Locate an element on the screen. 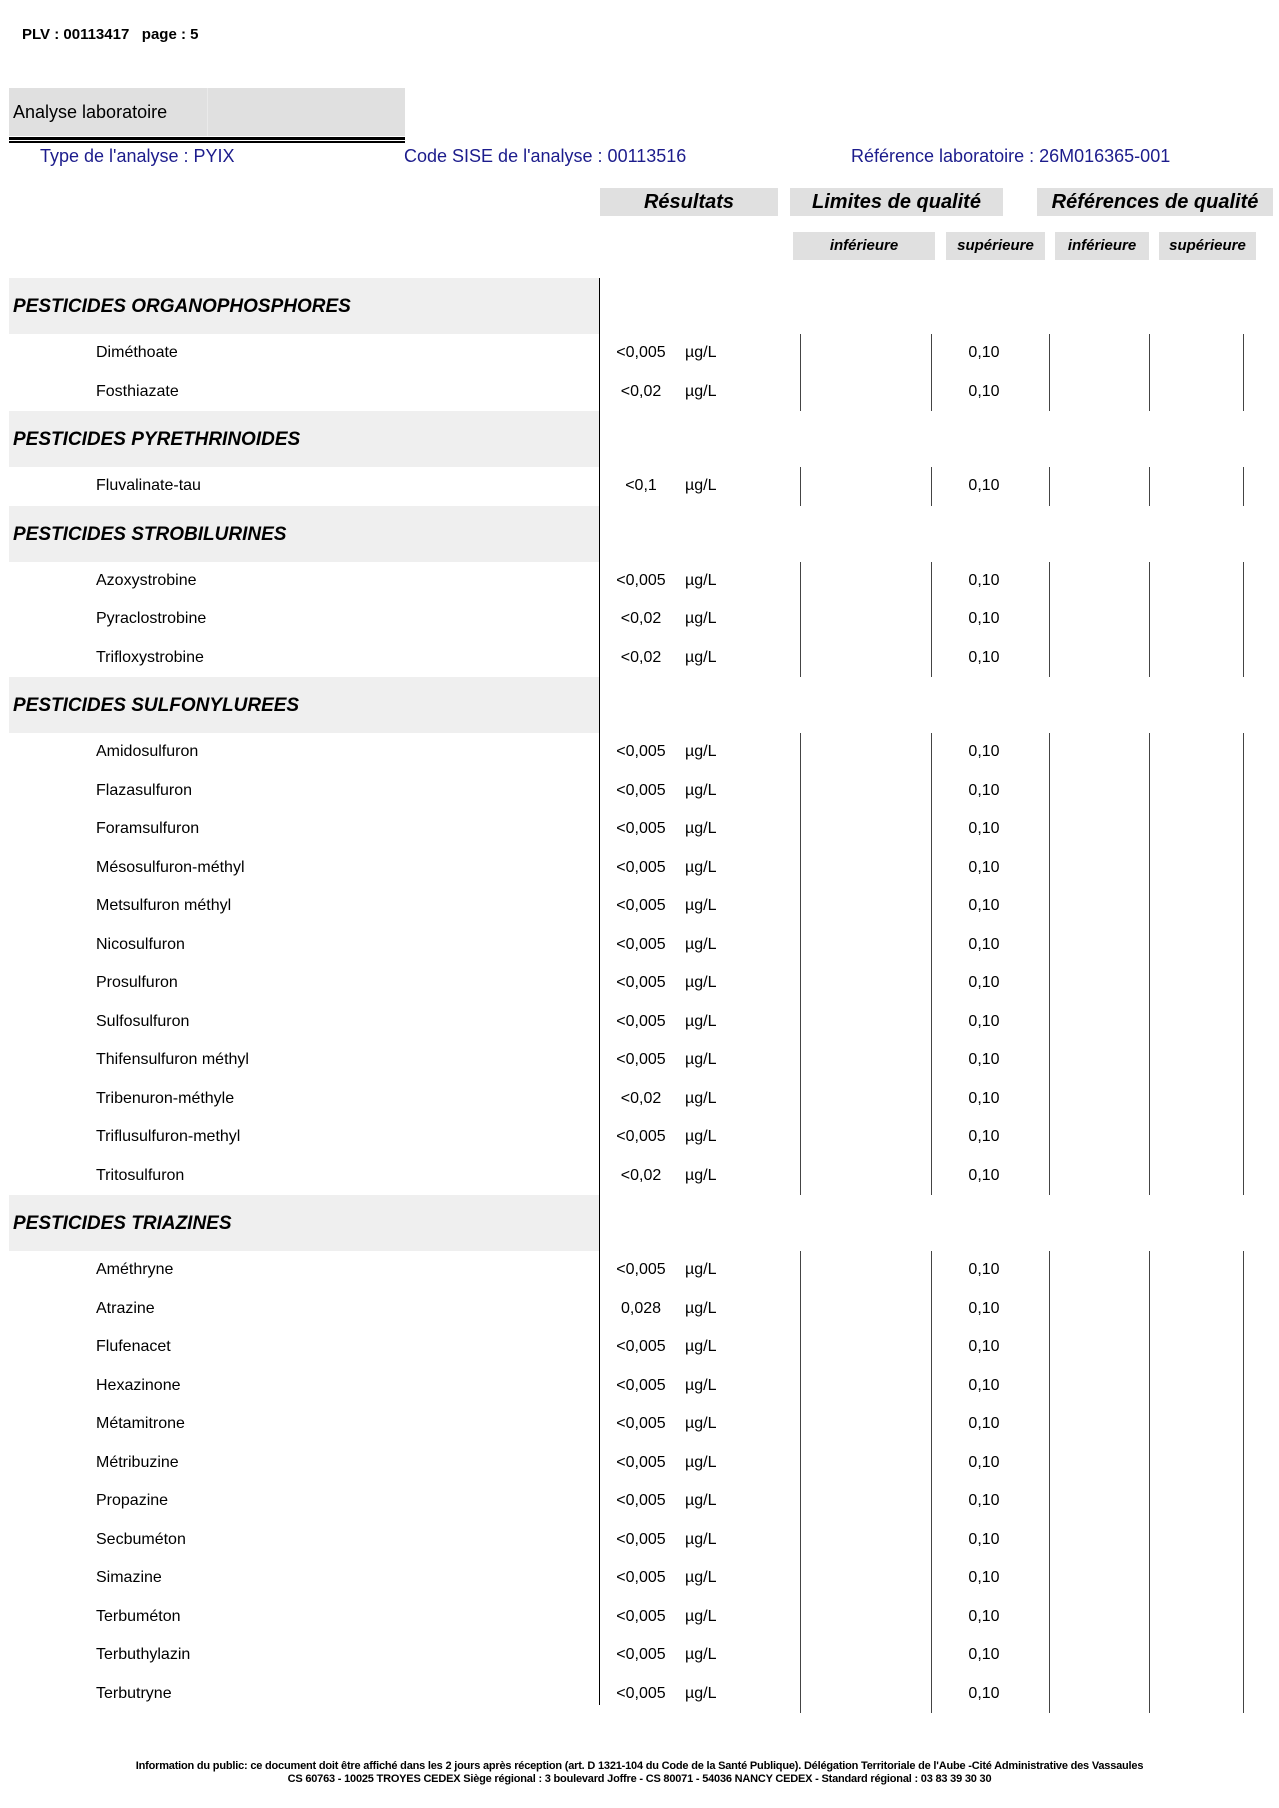  table-row: Foramsulfuron <0,005 µg/L 0,10 is located at coordinates (641, 829).